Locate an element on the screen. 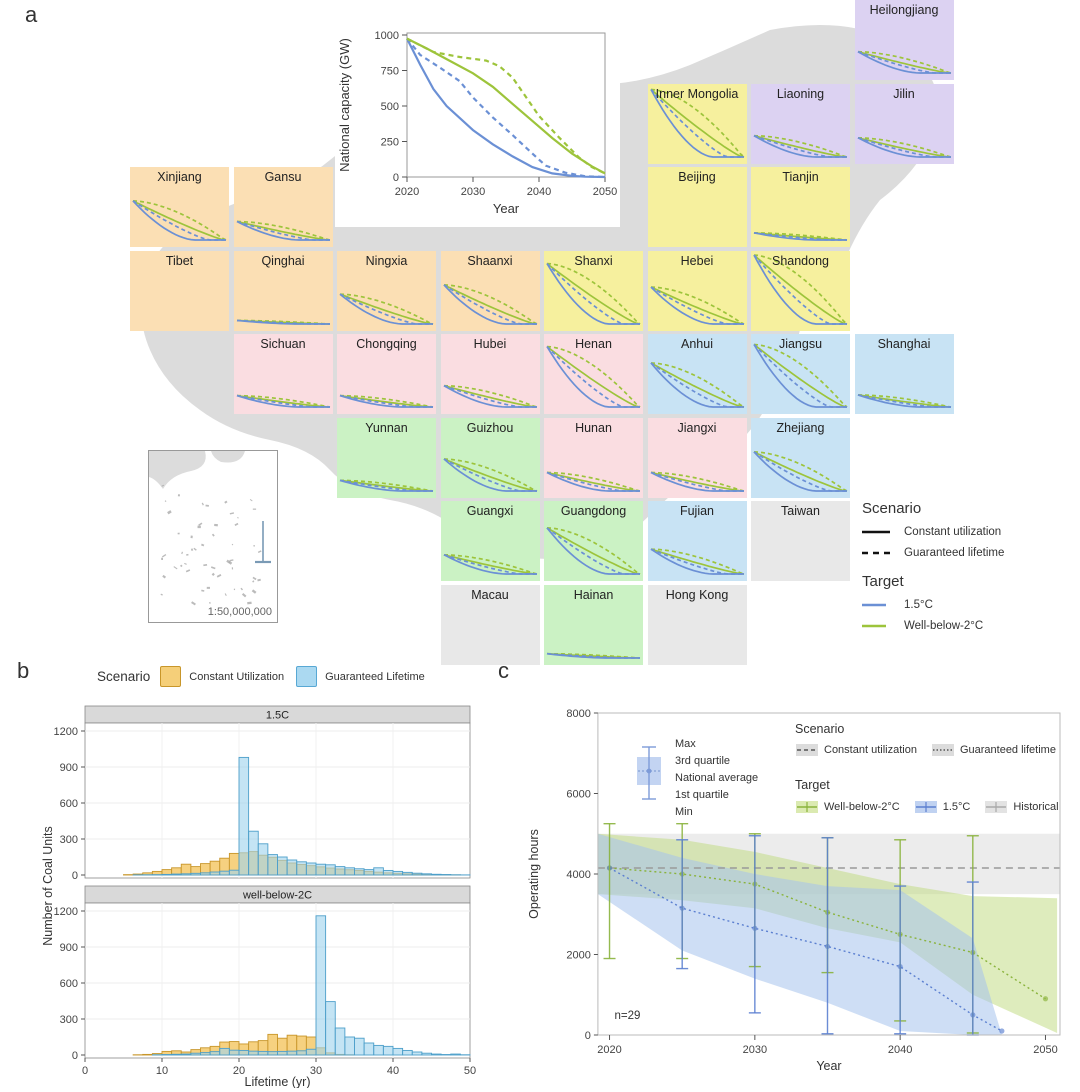 The height and width of the screenshot is (1092, 1080). svg-text: 2040 is located at coordinates (900, 1050).